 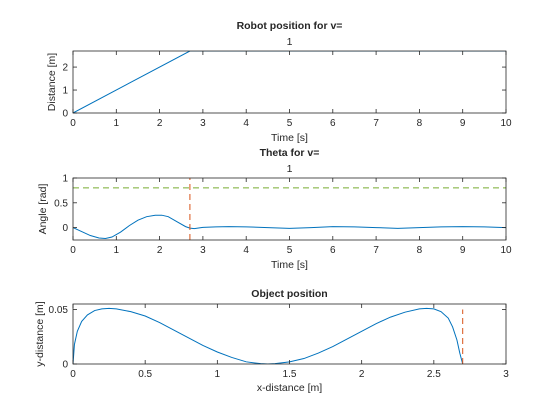 I want to click on object-plot-area, so click(x=289, y=334).